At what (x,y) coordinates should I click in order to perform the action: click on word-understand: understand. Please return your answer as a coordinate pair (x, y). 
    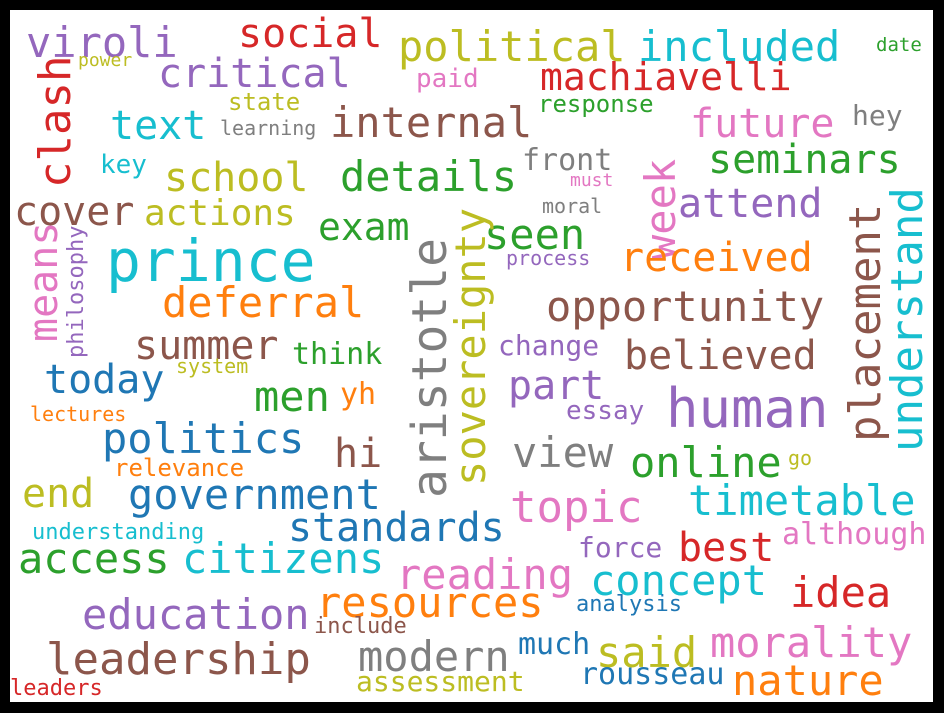
    Looking at the image, I should click on (907, 319).